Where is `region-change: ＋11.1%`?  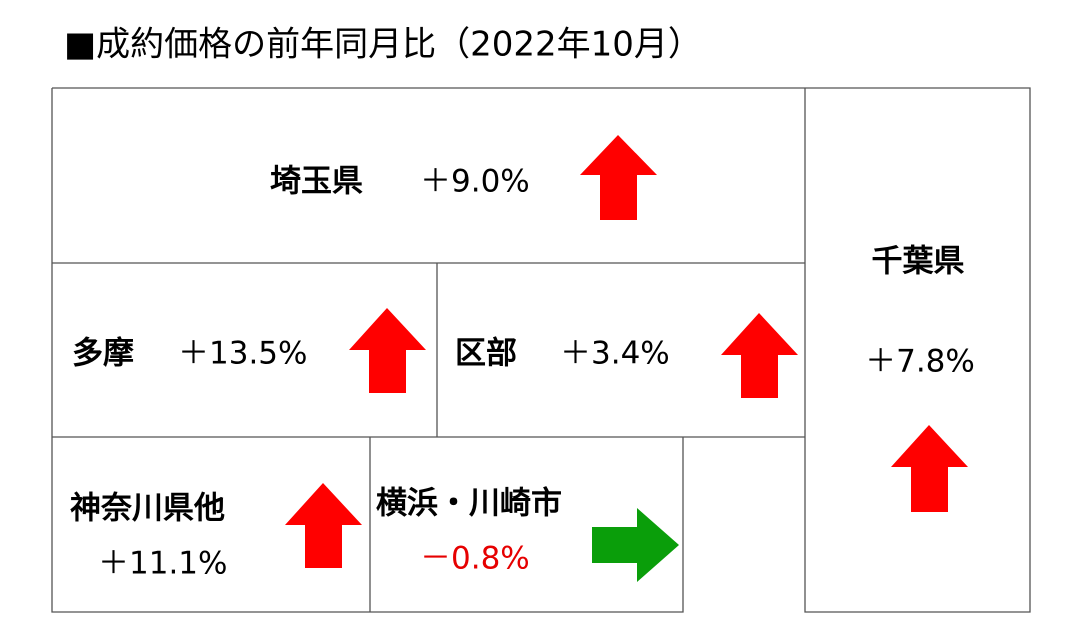 region-change: ＋11.1% is located at coordinates (162, 564).